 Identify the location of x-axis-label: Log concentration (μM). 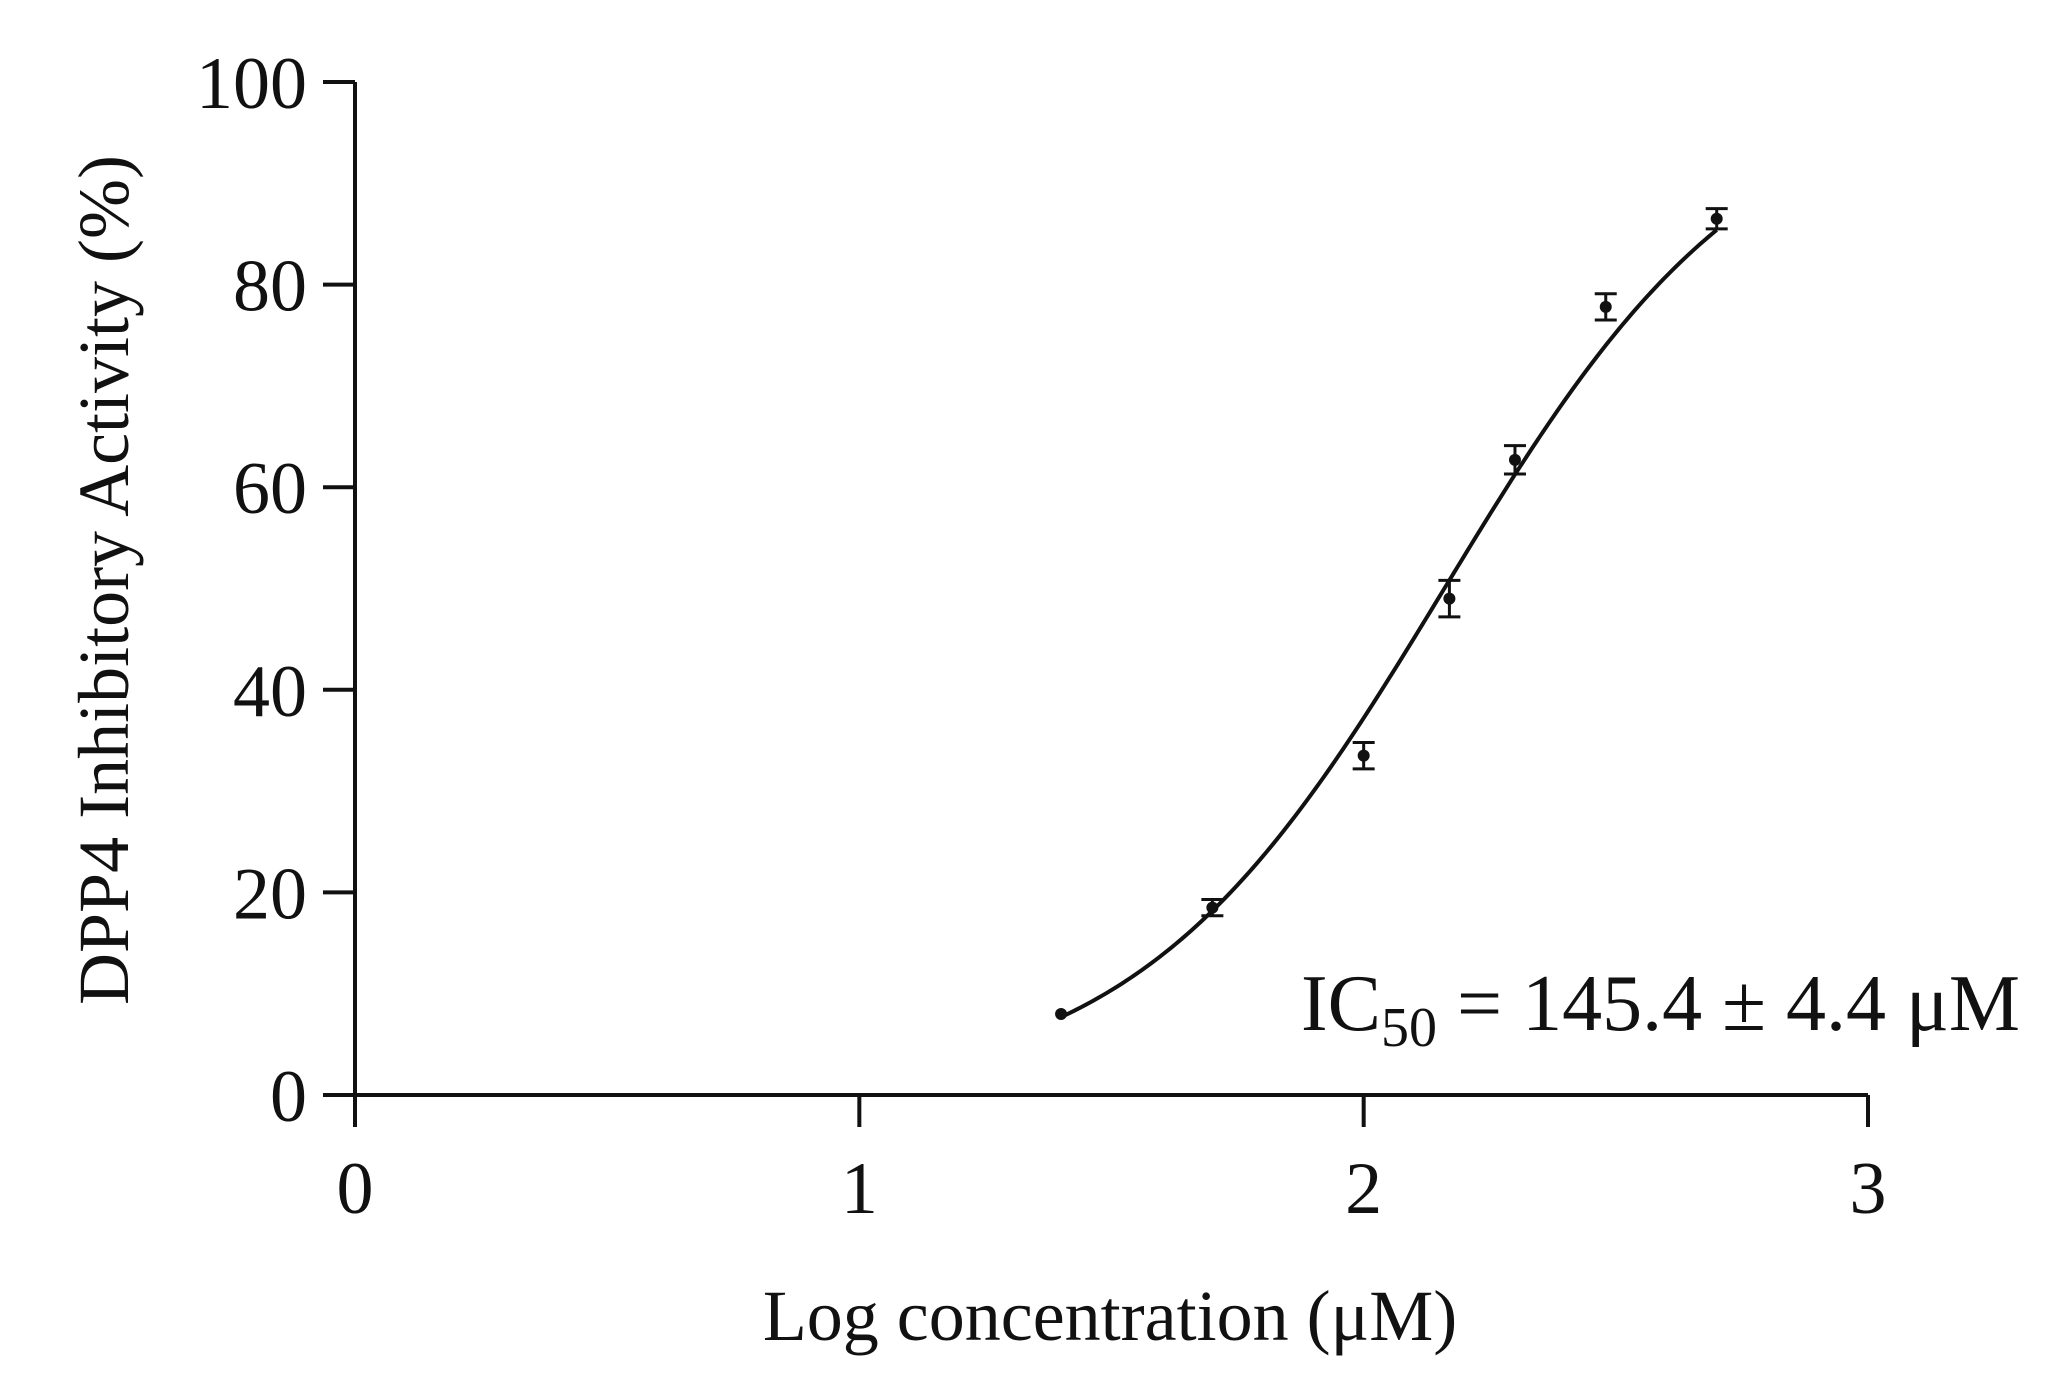
(1110, 1316).